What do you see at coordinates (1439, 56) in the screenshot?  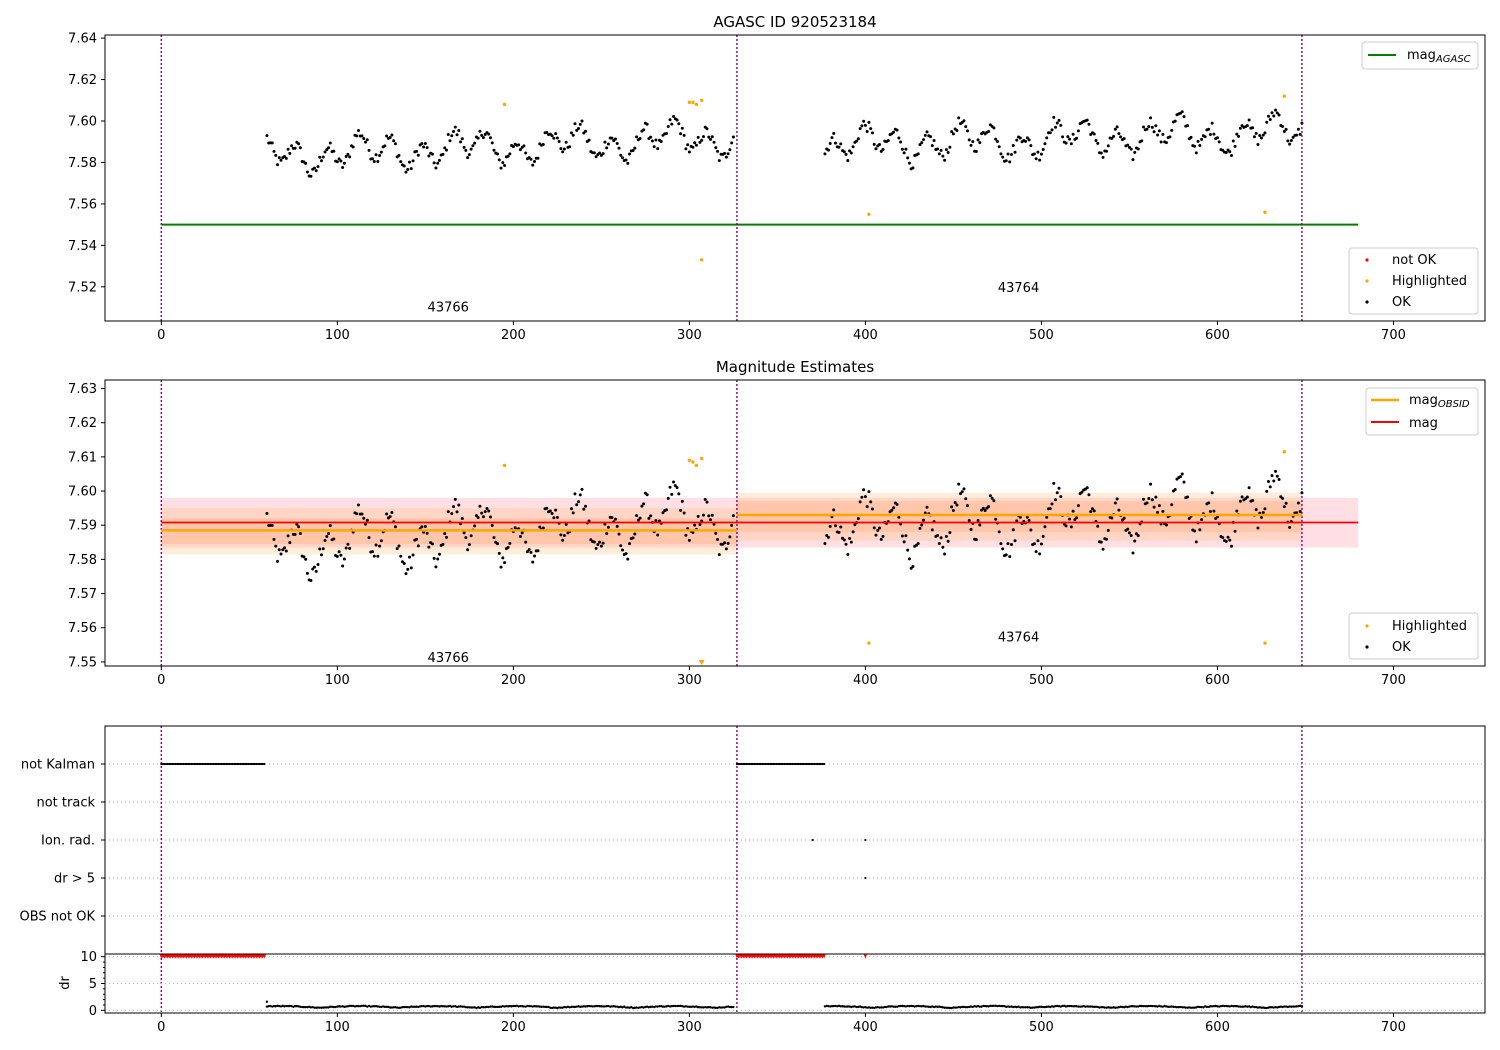 I see `legend-mag-agasc-label: magAGASC` at bounding box center [1439, 56].